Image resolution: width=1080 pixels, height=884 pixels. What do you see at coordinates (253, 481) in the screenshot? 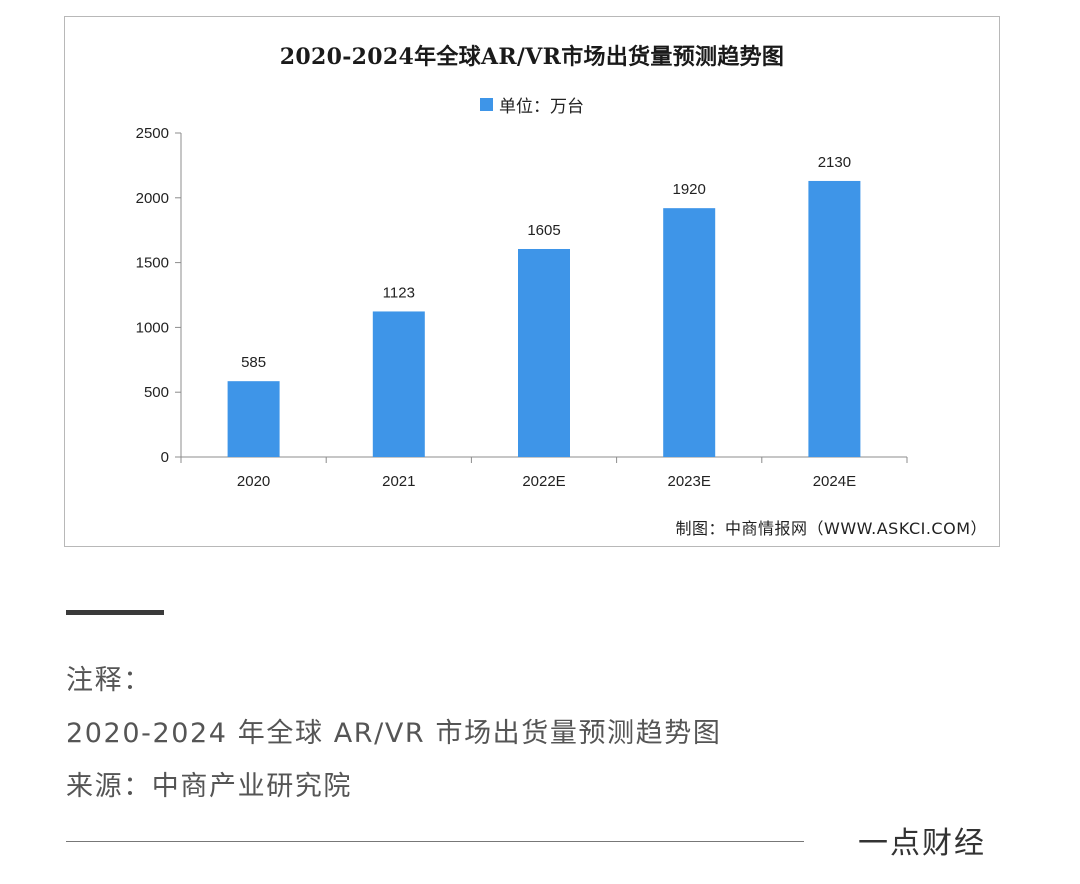
I see `x-tick-label: 2020` at bounding box center [253, 481].